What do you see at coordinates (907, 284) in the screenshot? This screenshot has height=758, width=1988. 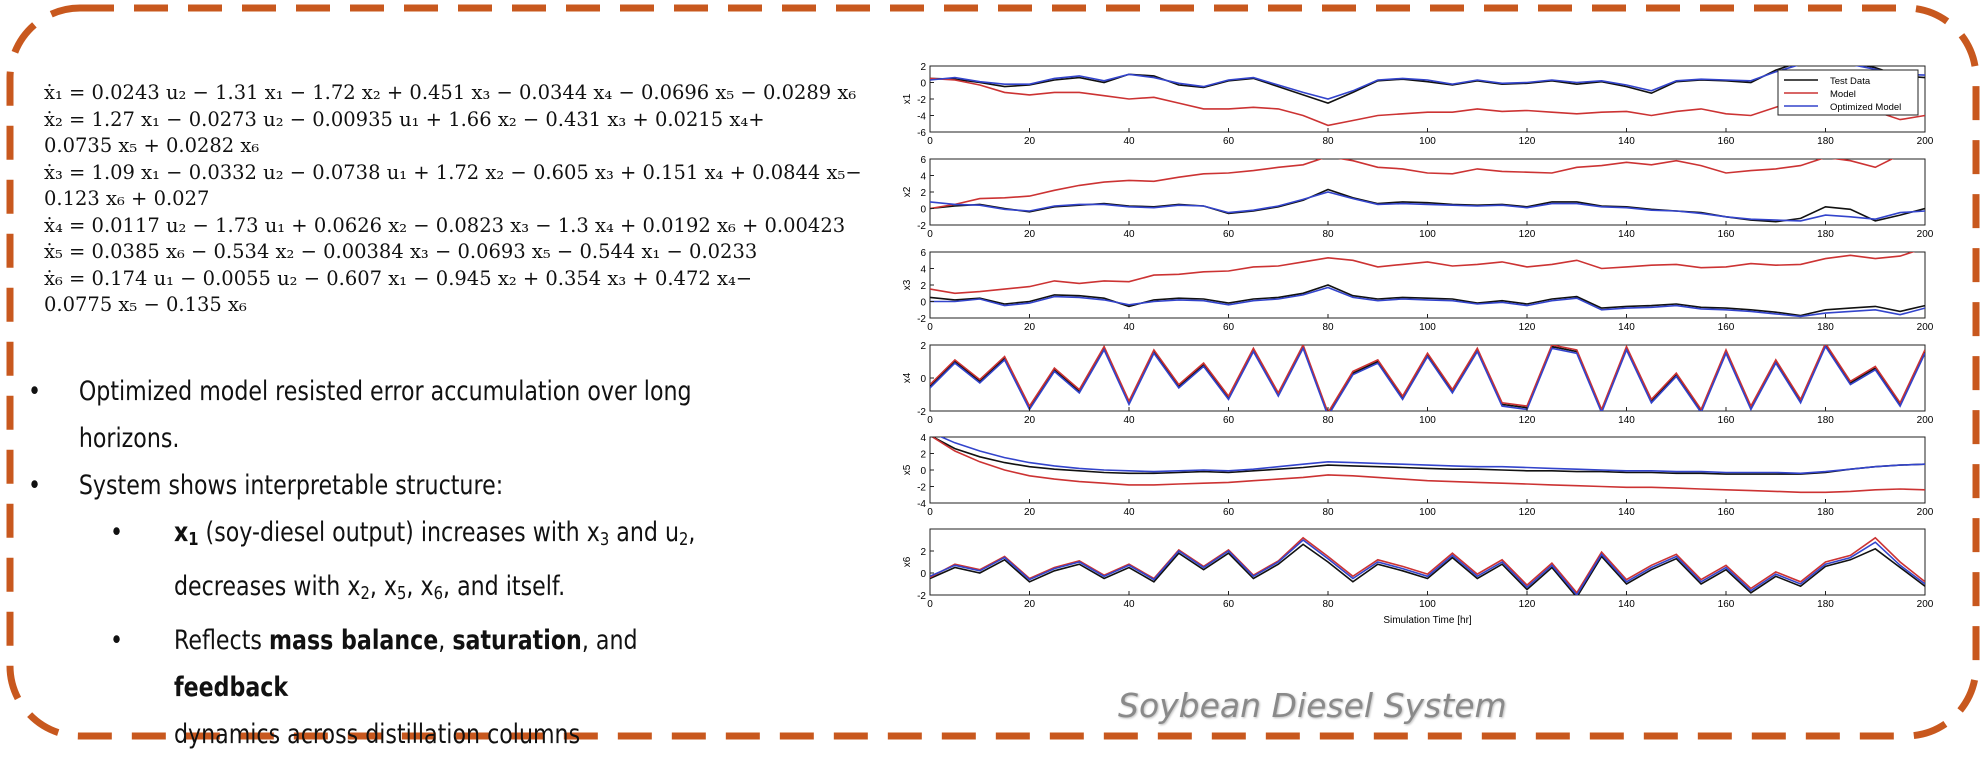 I see `y-axis-label: x3` at bounding box center [907, 284].